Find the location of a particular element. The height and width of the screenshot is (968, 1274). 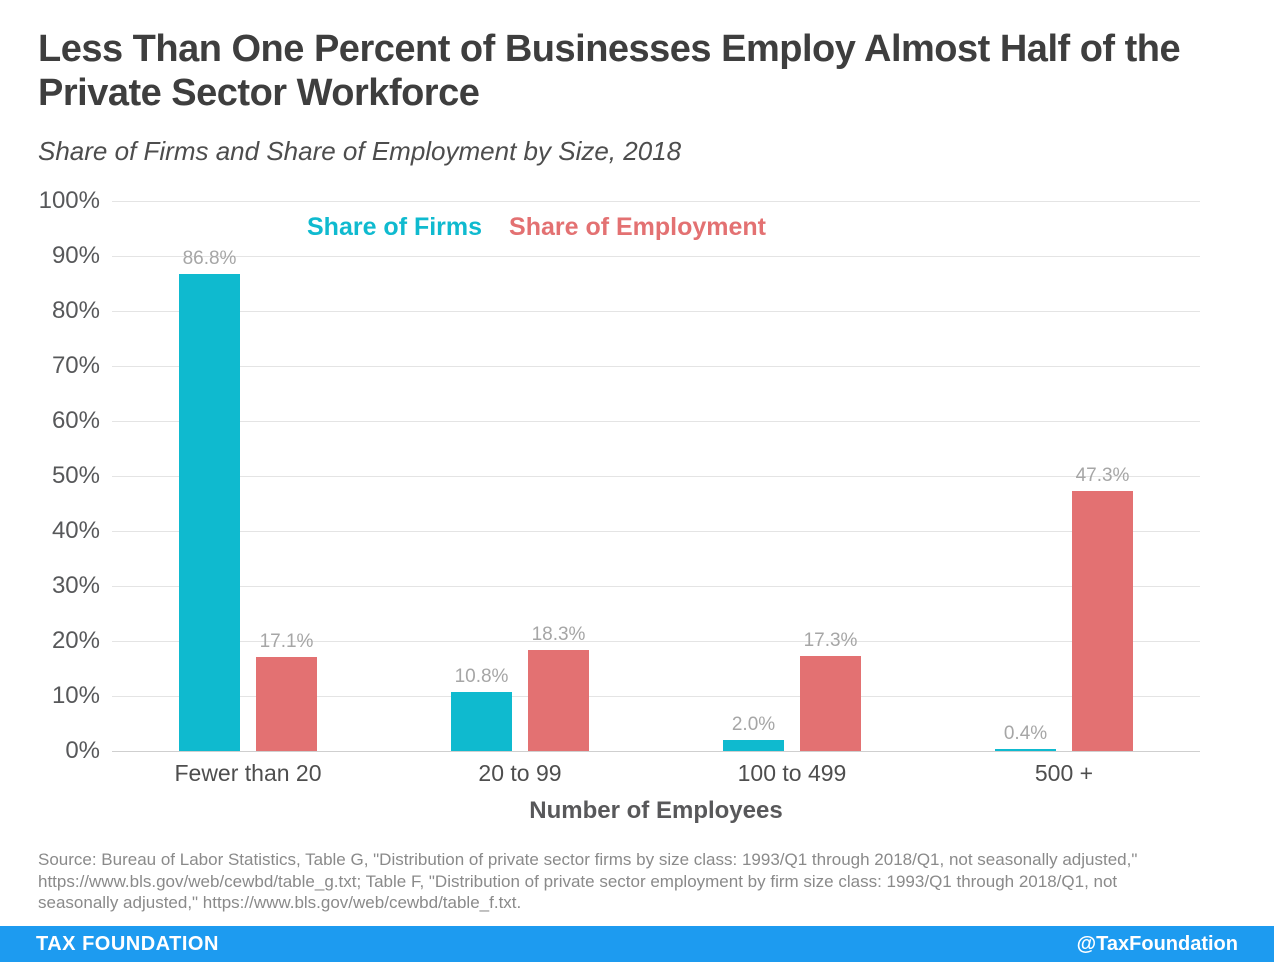

x-axis-title: Number of Employees is located at coordinates (656, 810).